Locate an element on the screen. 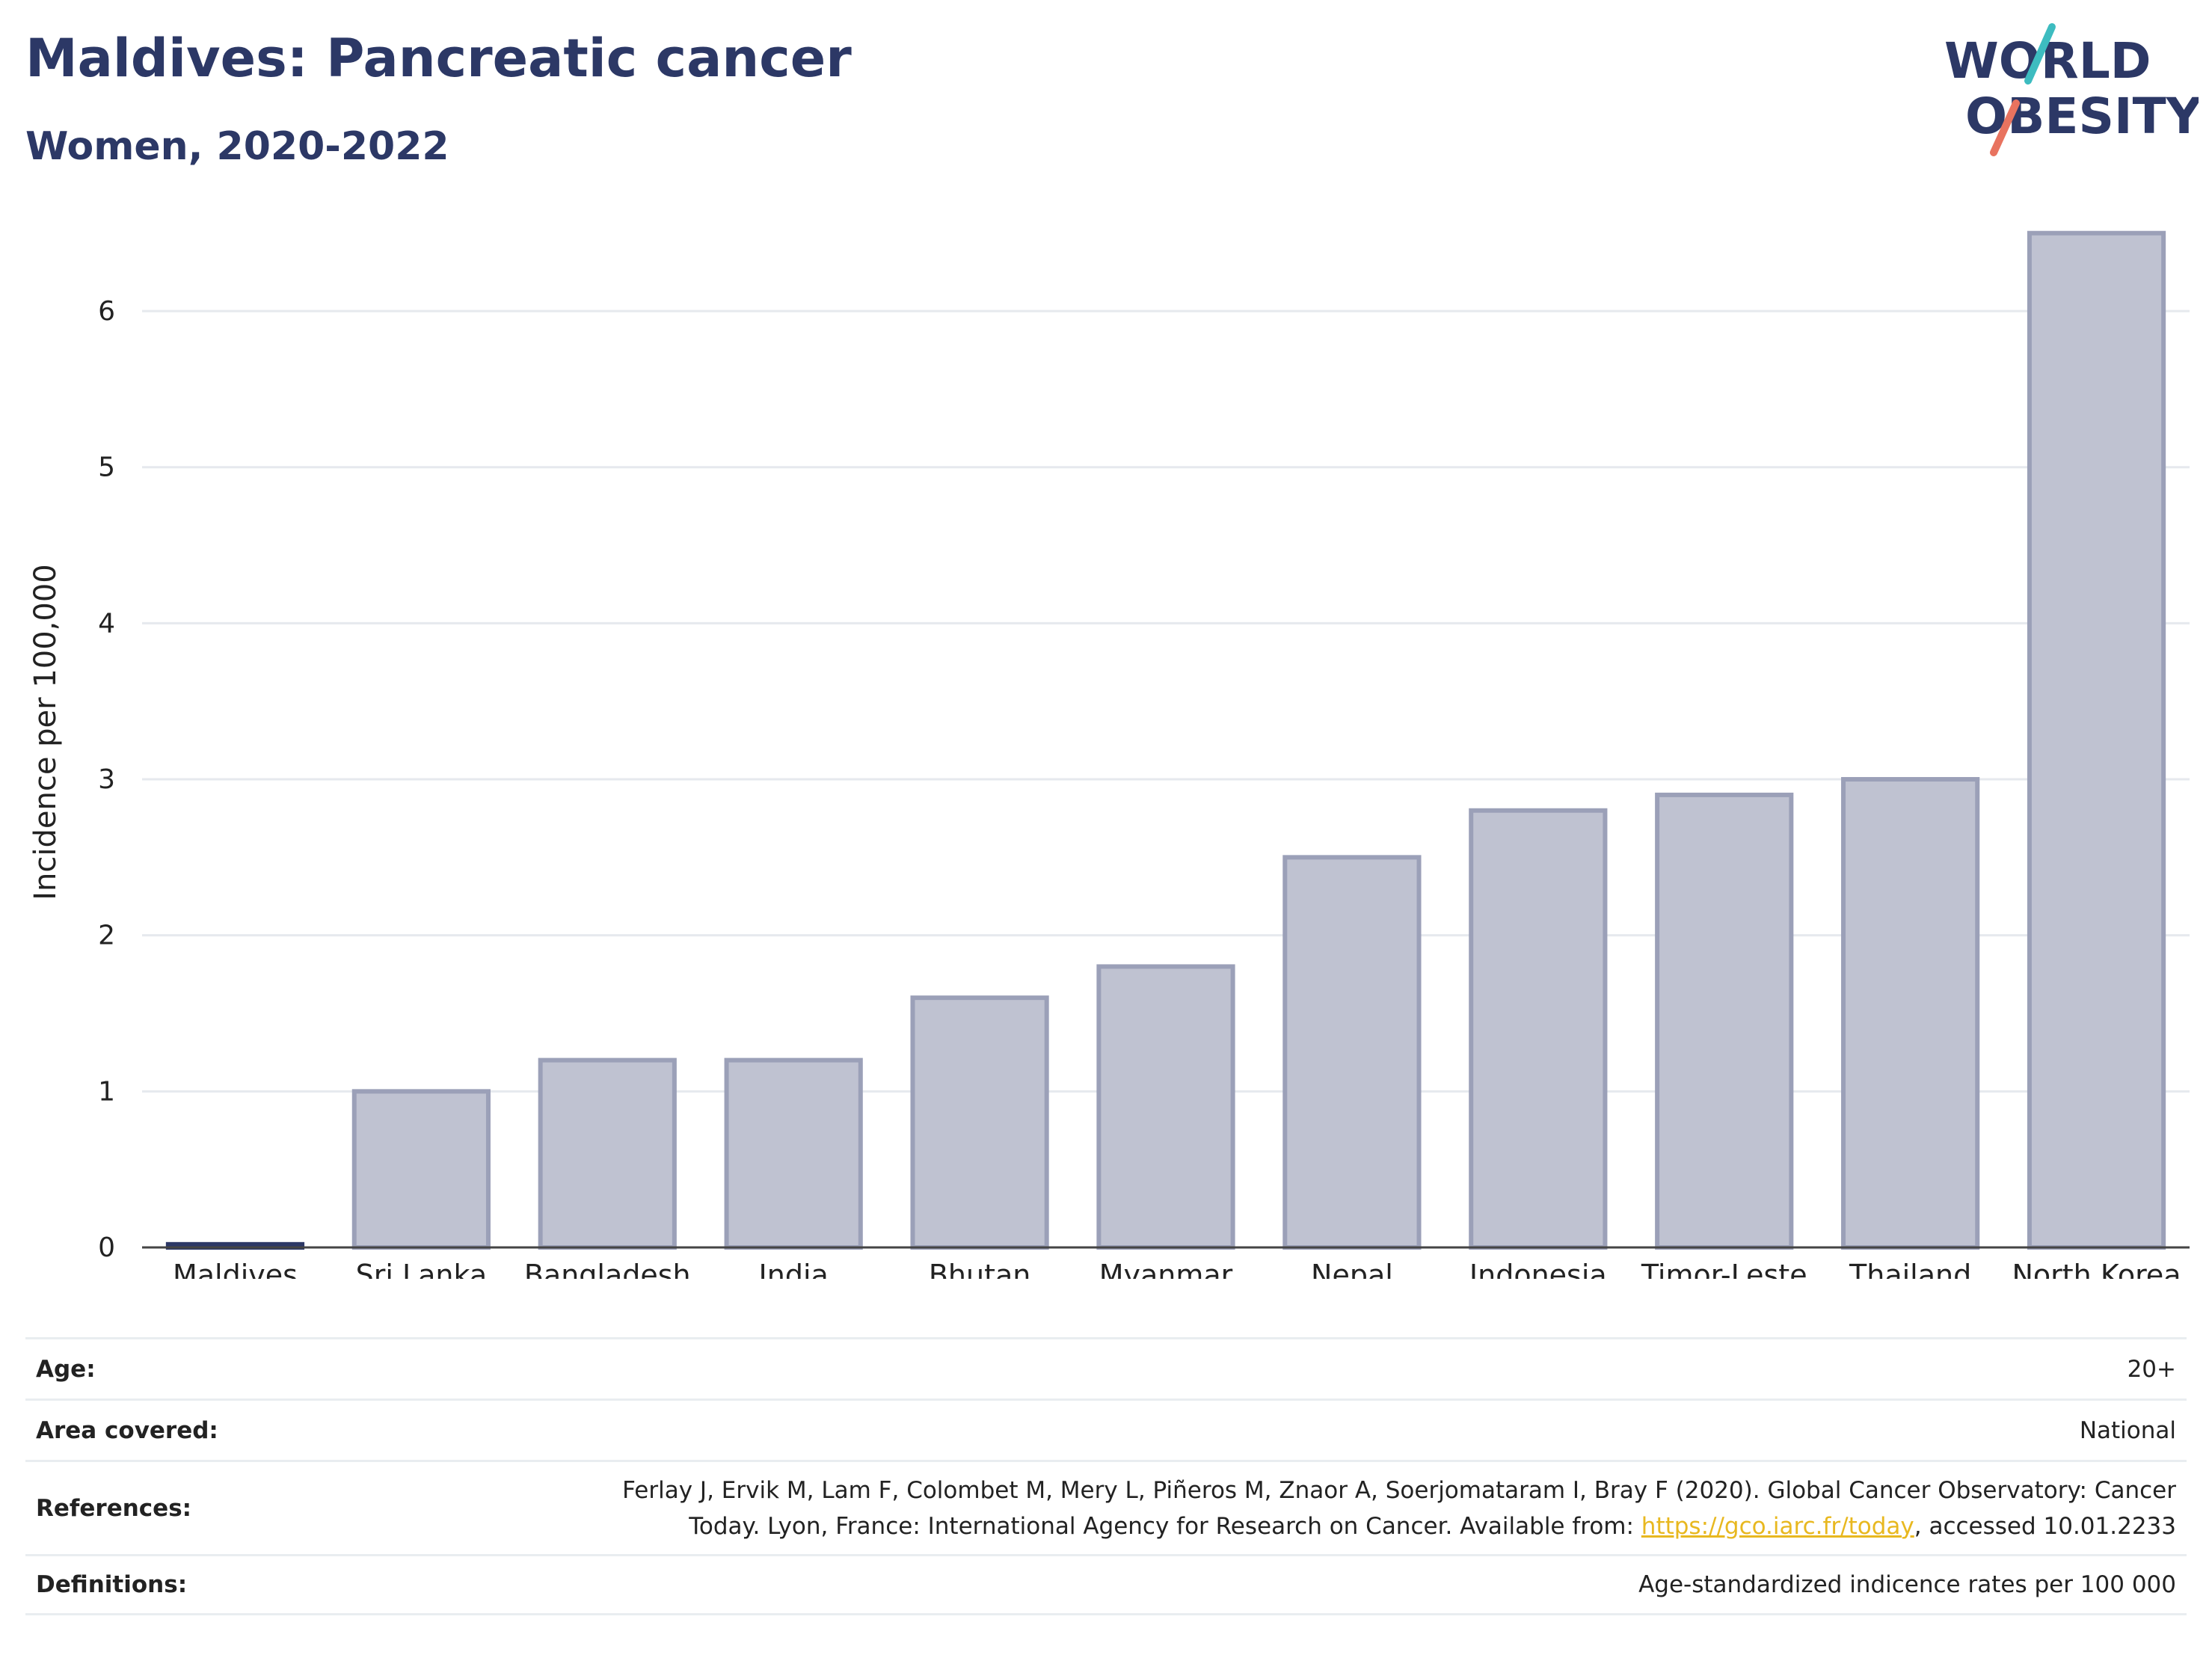 This screenshot has height=1655, width=2212. x-tick-label: North Korea is located at coordinates (2096, 1269).